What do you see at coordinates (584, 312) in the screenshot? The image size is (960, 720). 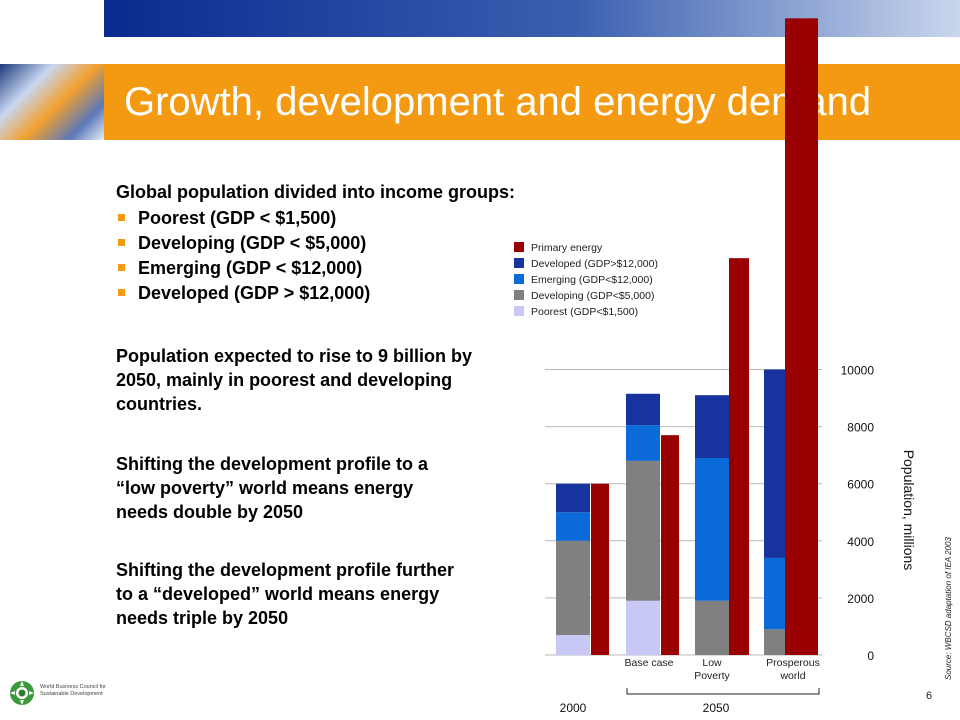 I see `legend-label: Poorest (GDP<$1,500)` at bounding box center [584, 312].